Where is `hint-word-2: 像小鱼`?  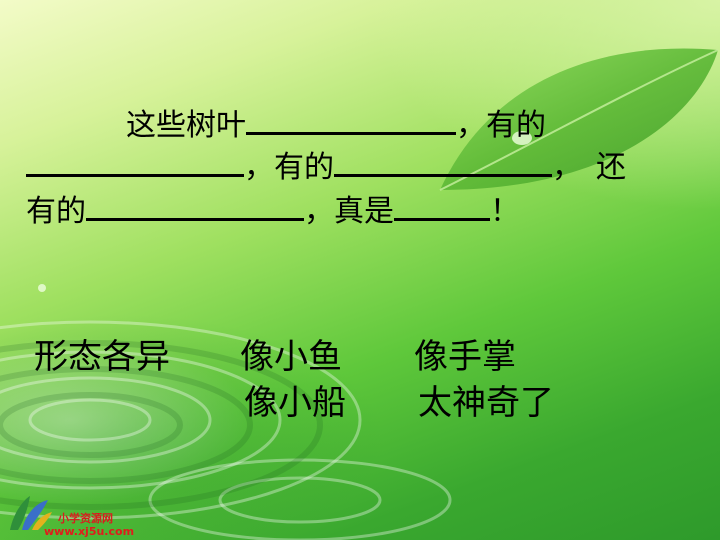
hint-word-2: 像小鱼 is located at coordinates (291, 357).